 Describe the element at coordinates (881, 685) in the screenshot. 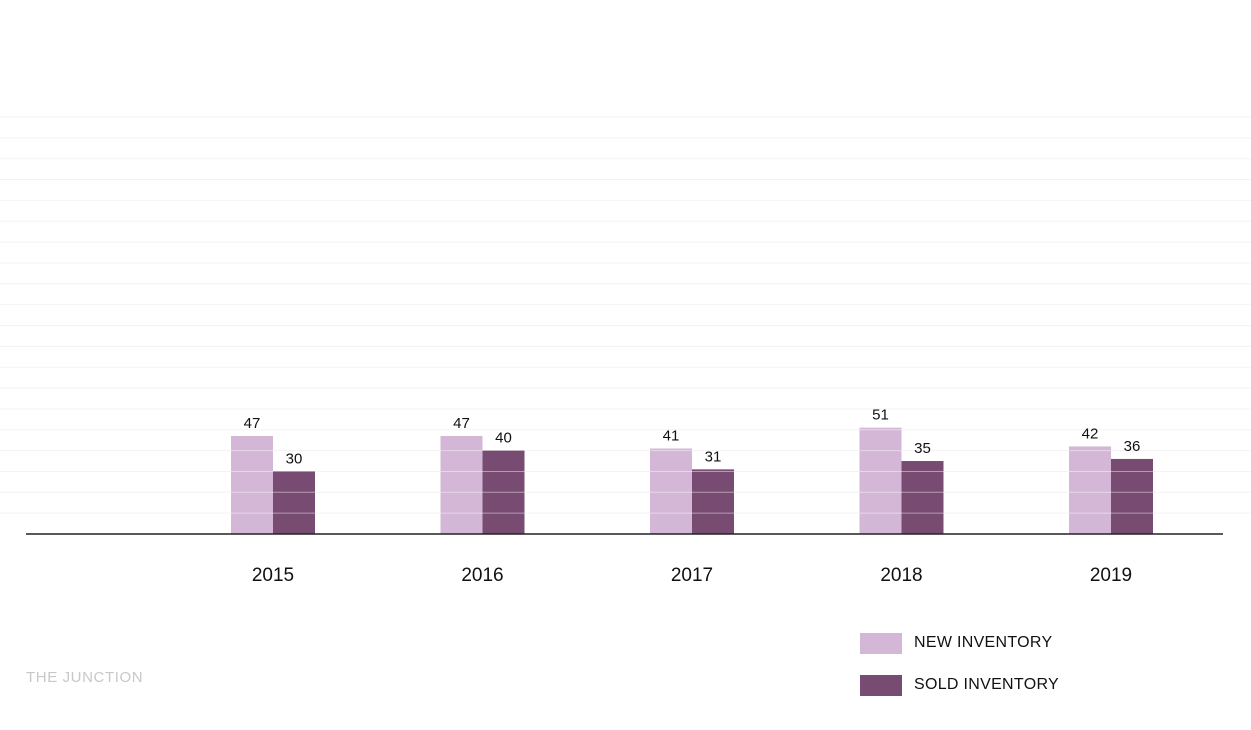

I see `legend-swatch-sold-inventory` at that location.